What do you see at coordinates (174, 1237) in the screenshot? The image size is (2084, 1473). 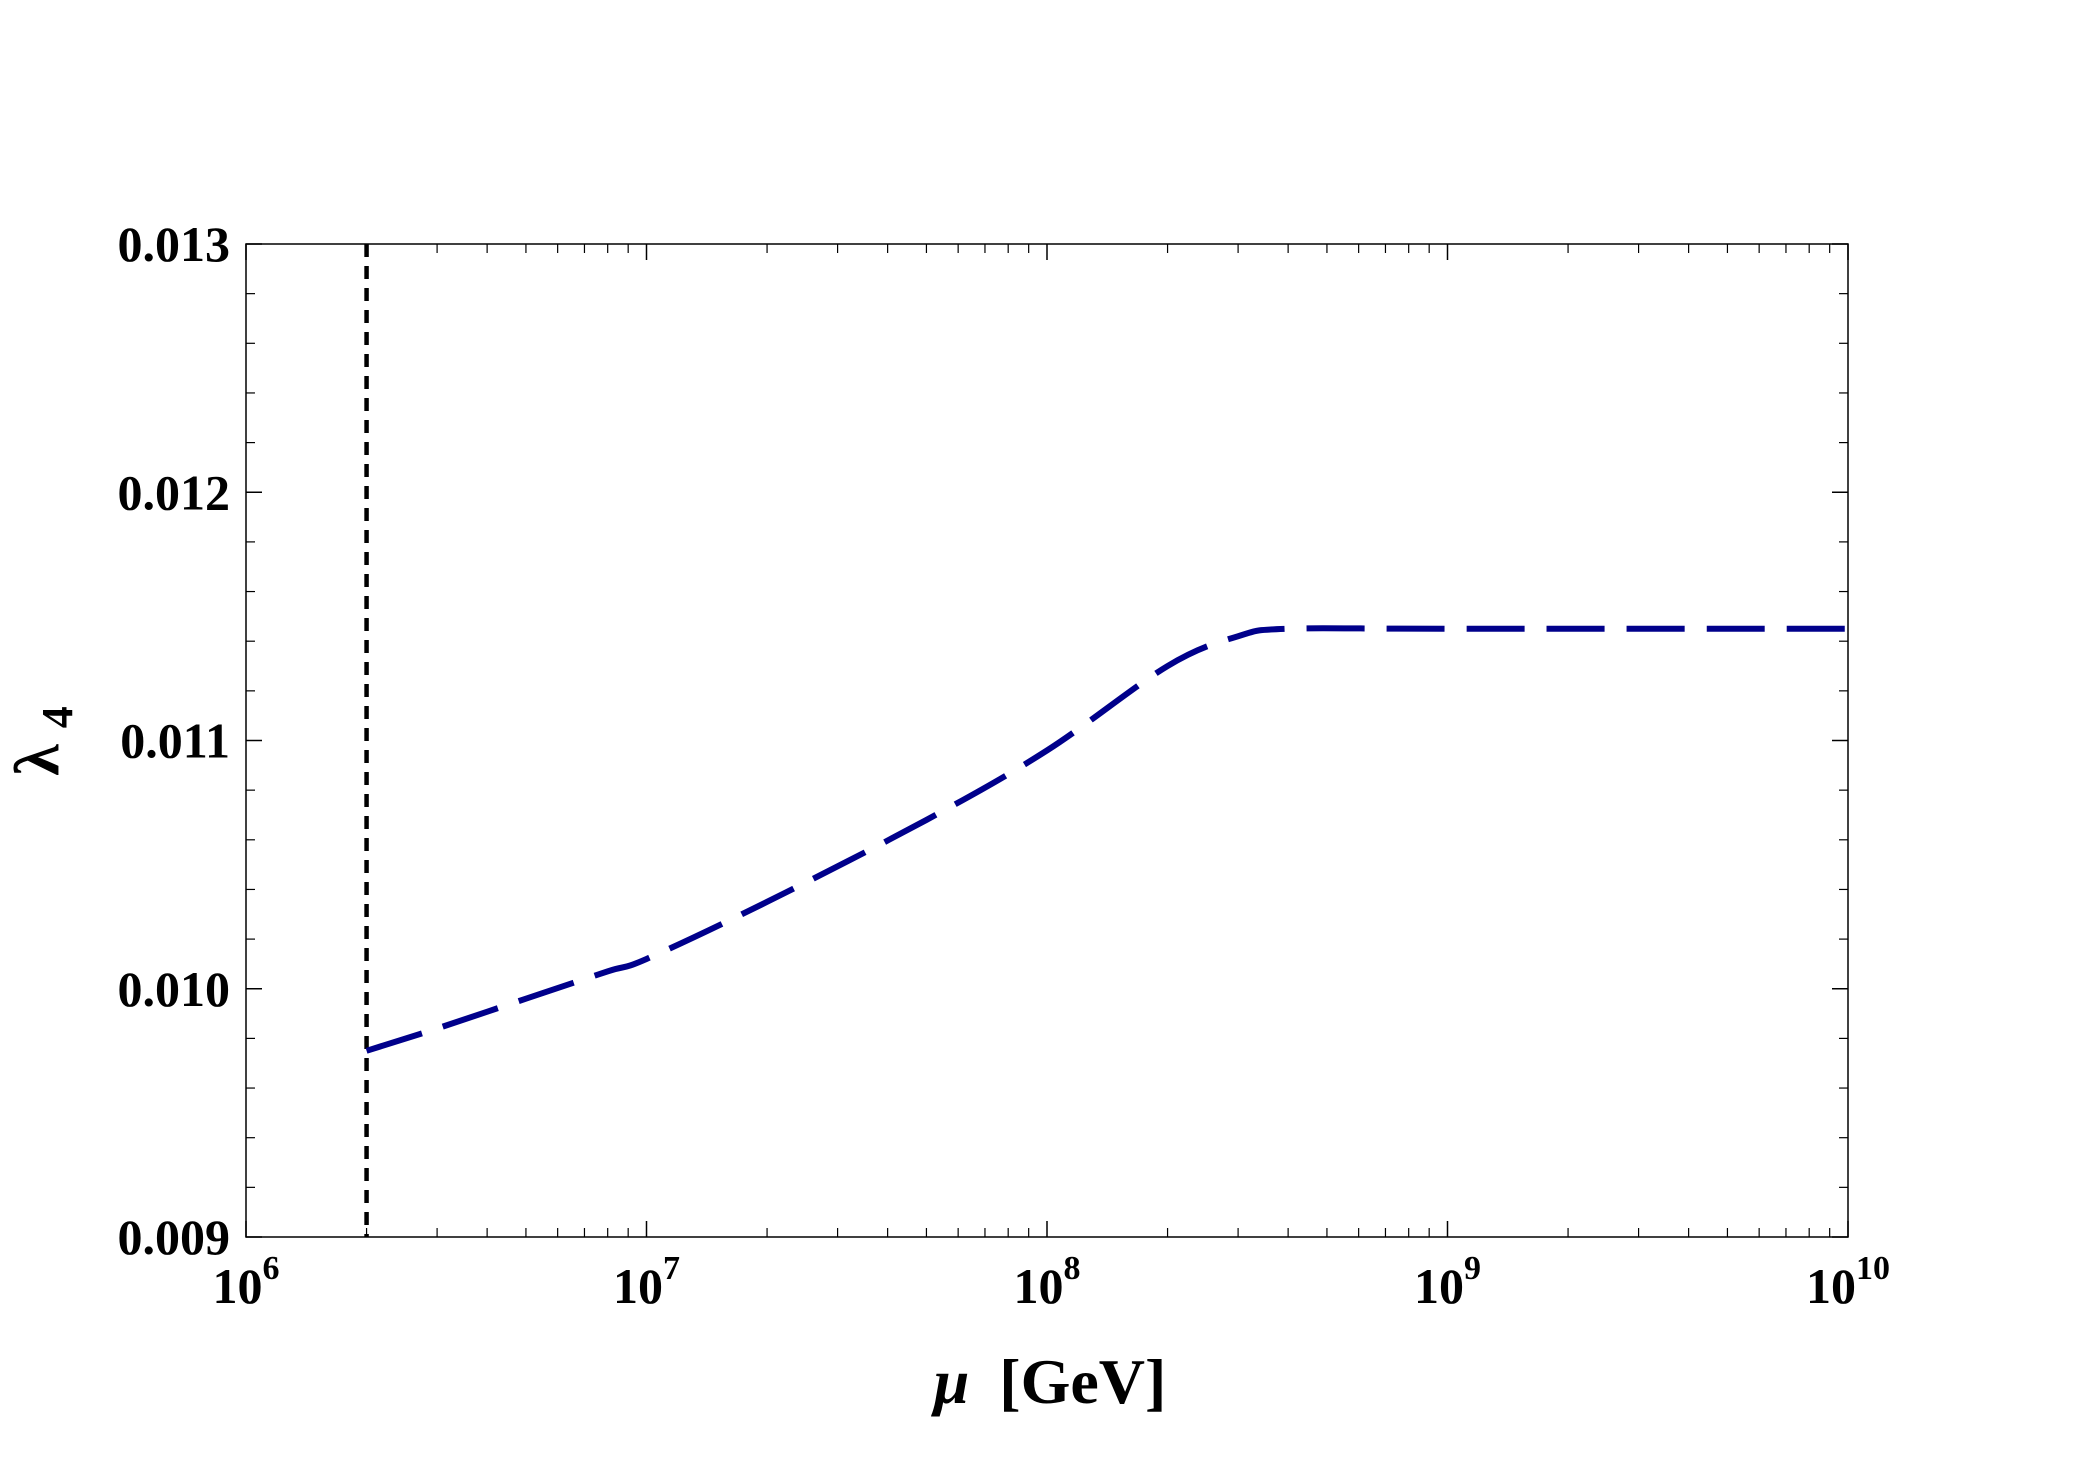 I see `y-tick-label: 0.009` at bounding box center [174, 1237].